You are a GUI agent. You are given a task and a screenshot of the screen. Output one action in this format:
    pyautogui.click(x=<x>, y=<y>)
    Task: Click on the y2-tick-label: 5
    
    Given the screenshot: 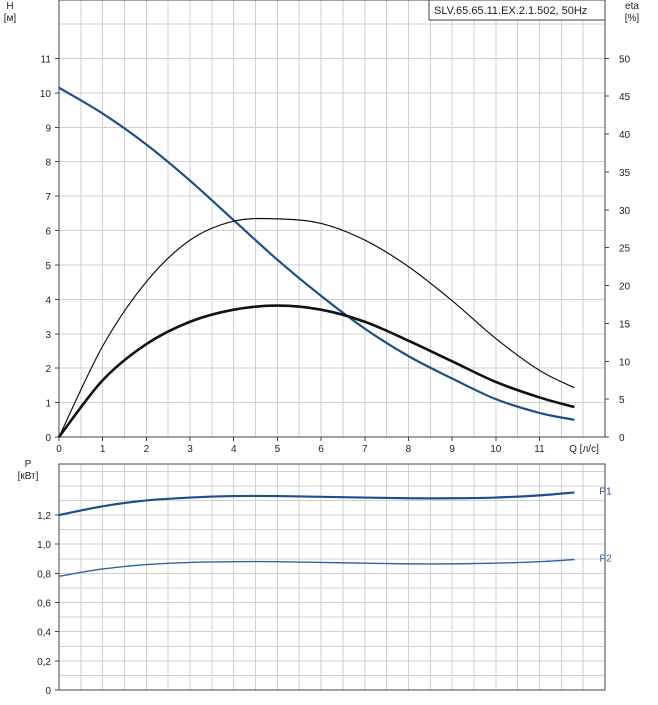 What is the action you would take?
    pyautogui.click(x=622, y=400)
    